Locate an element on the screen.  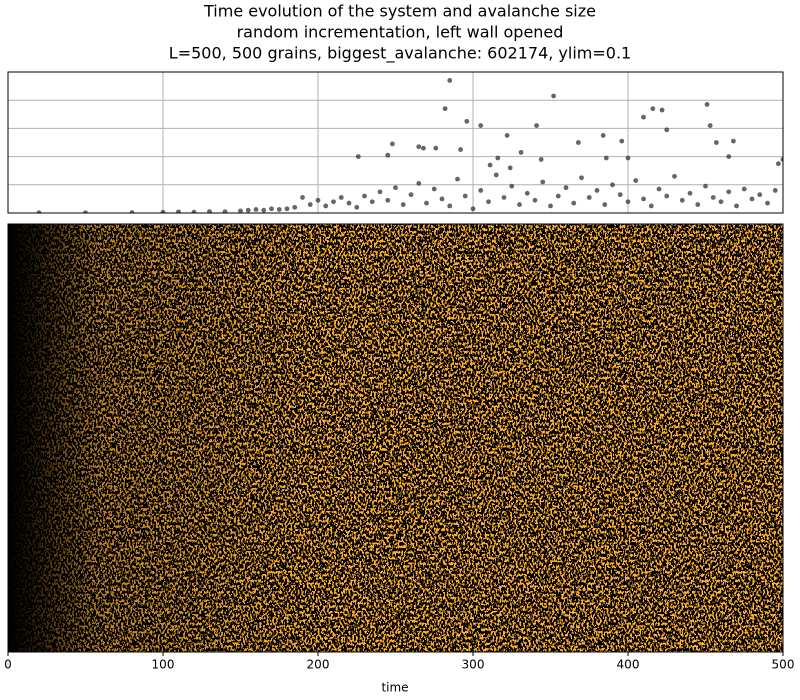
x-tick-label: 300 is located at coordinates (473, 665).